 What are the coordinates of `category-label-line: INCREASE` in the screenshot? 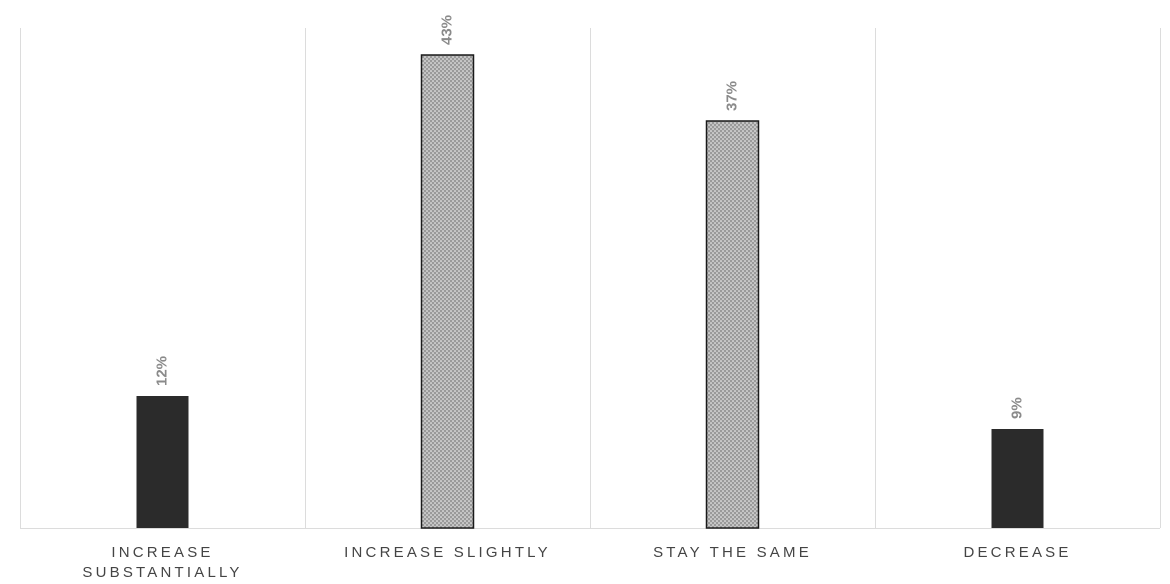 It's located at (162, 552).